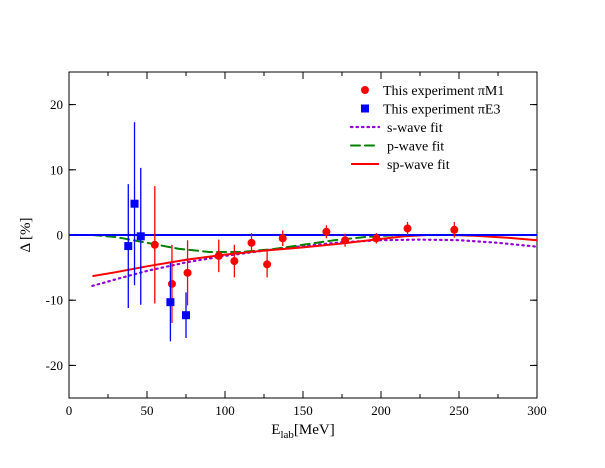  Describe the element at coordinates (26, 234) in the screenshot. I see `y-axis-label: Δ [%]` at that location.